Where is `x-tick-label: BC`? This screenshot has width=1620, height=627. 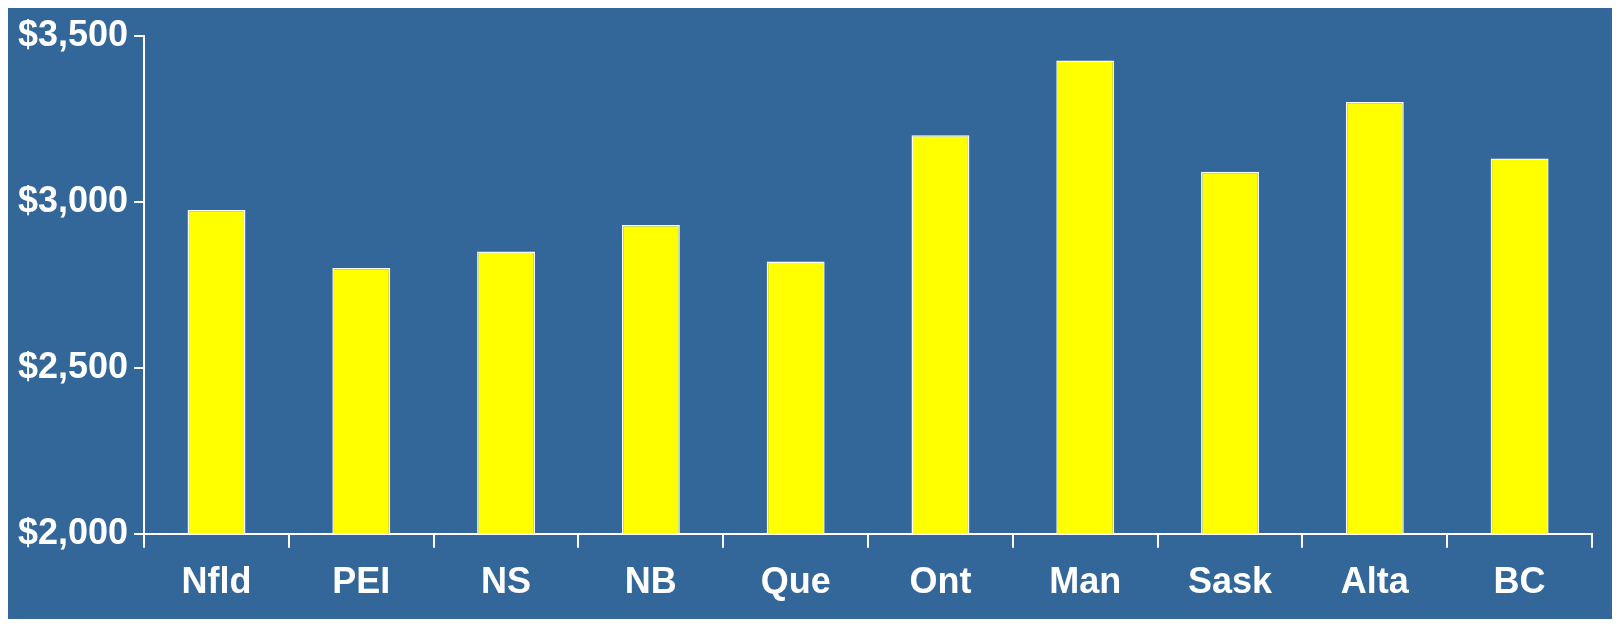 x-tick-label: BC is located at coordinates (1519, 581).